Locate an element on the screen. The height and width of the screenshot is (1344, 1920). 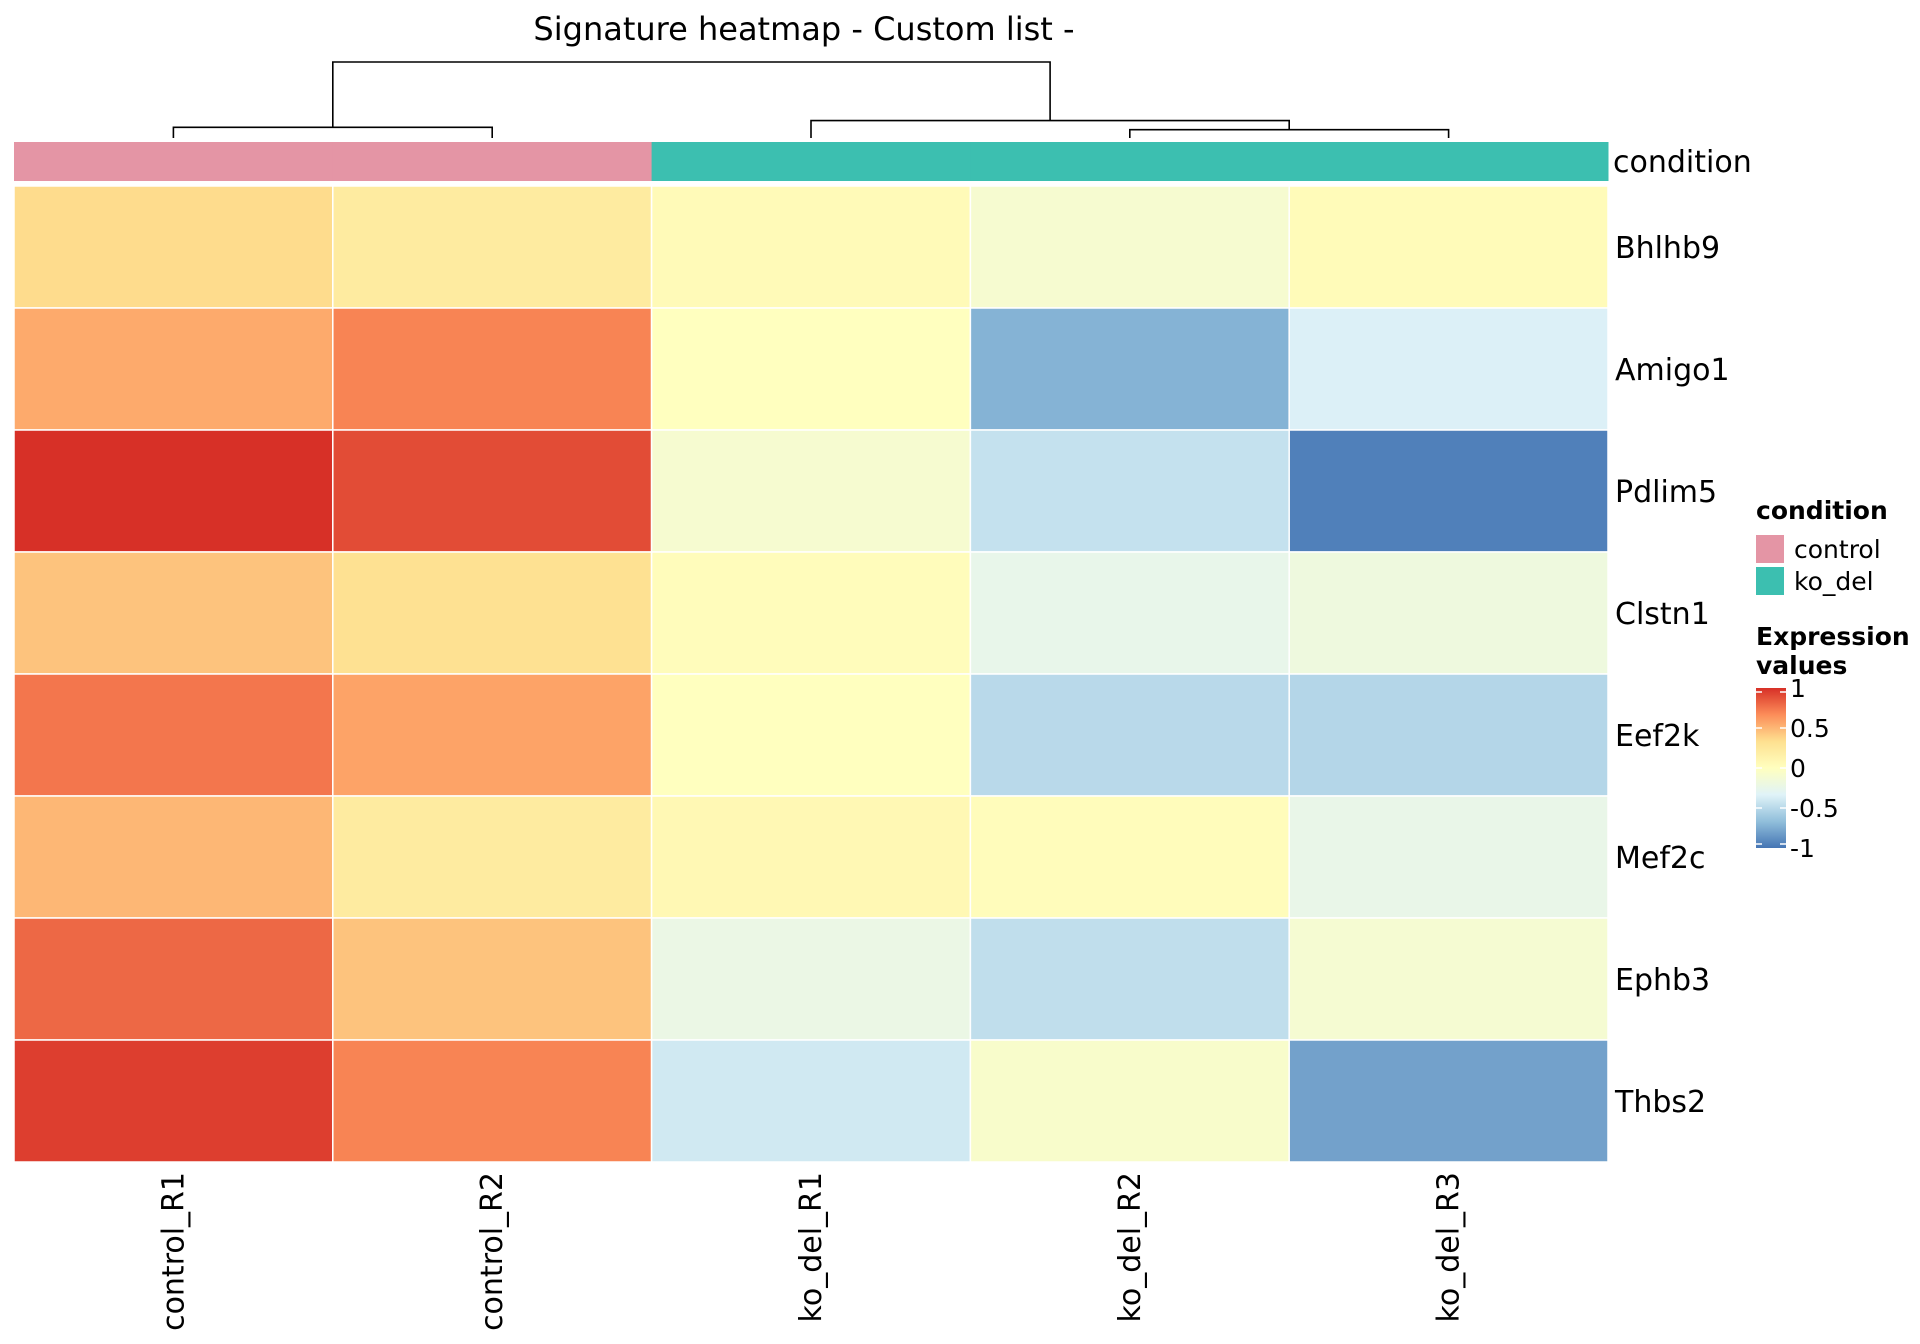
condition-annotation-bar is located at coordinates (811, 161).